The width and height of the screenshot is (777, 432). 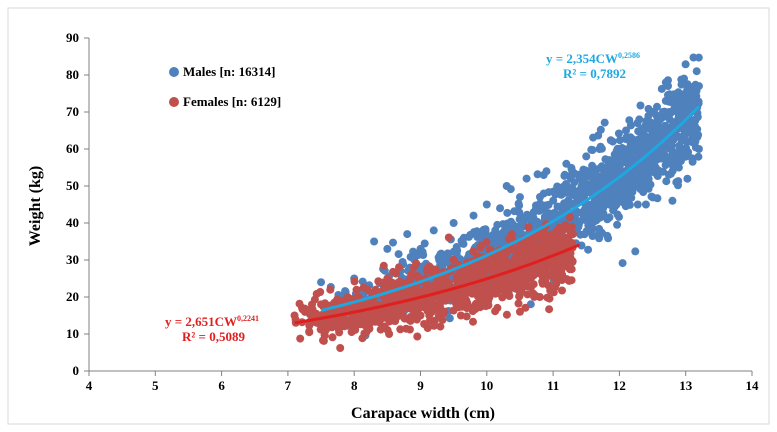 I want to click on y-tick-label: 60, so click(x=72, y=148).